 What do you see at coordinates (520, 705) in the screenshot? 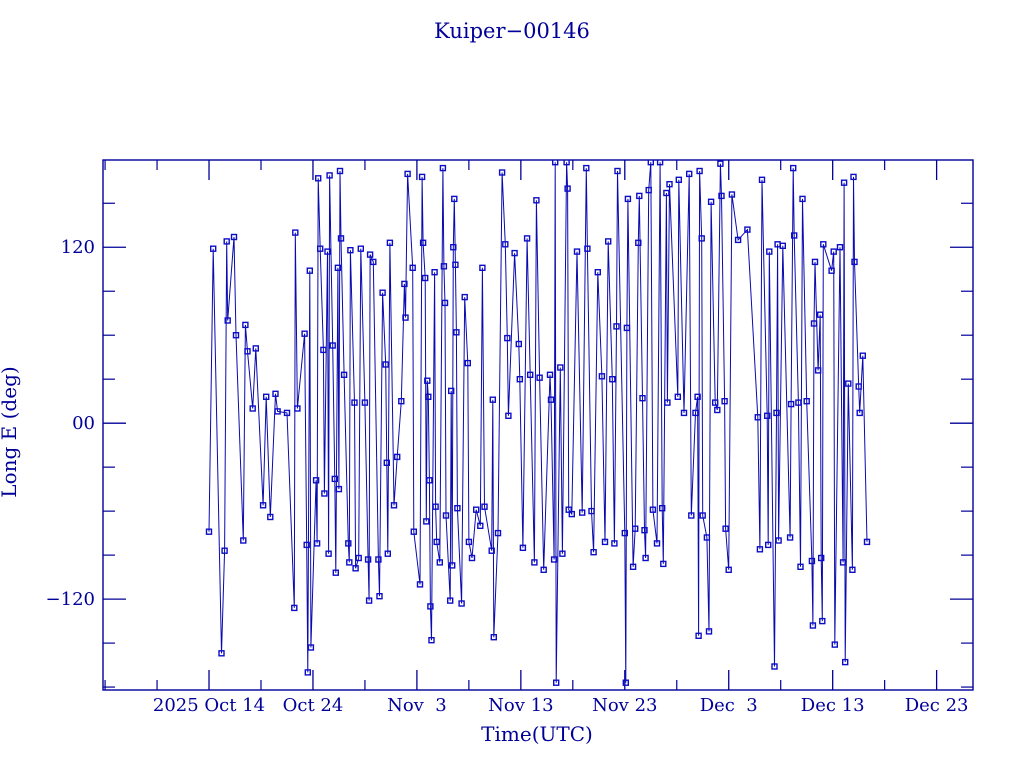
I see `x-tick-label: Nov 13` at bounding box center [520, 705].